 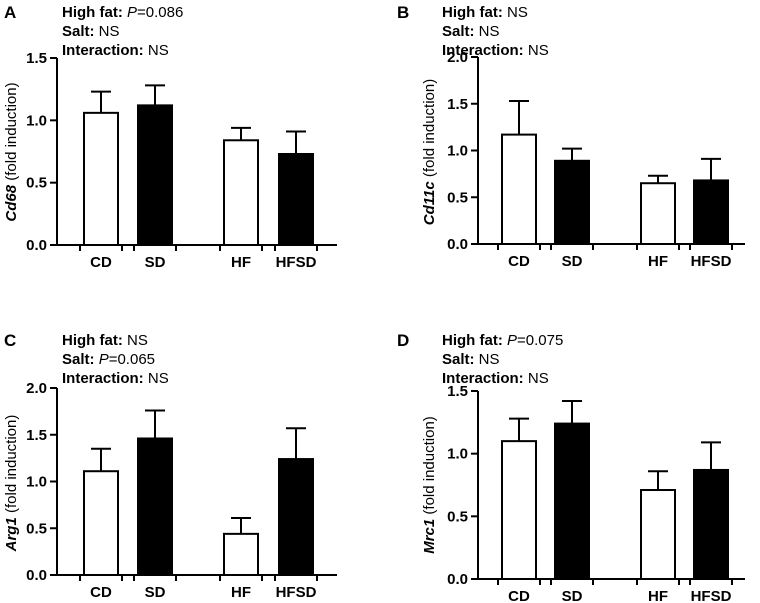 I want to click on panel-letter: B, so click(x=403, y=12).